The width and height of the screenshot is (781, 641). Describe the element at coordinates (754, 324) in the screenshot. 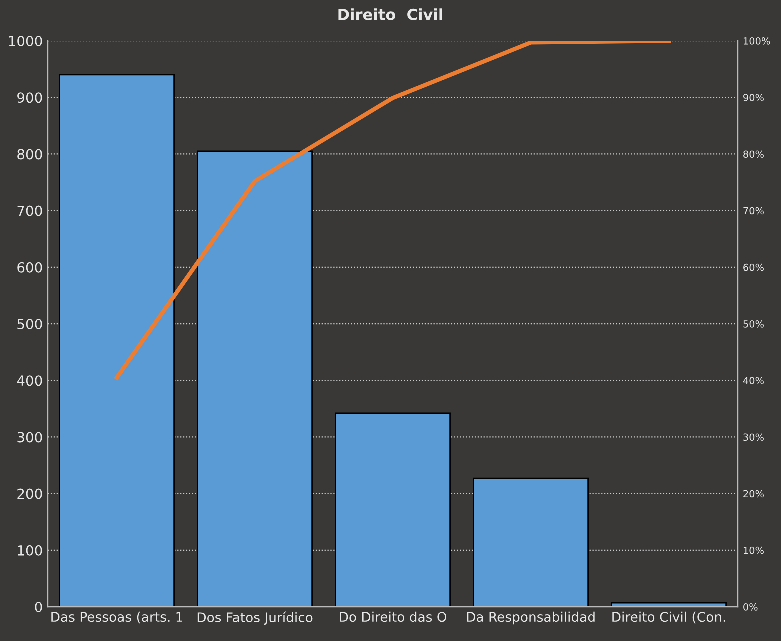

I see `y2-tick-label: 50%` at that location.